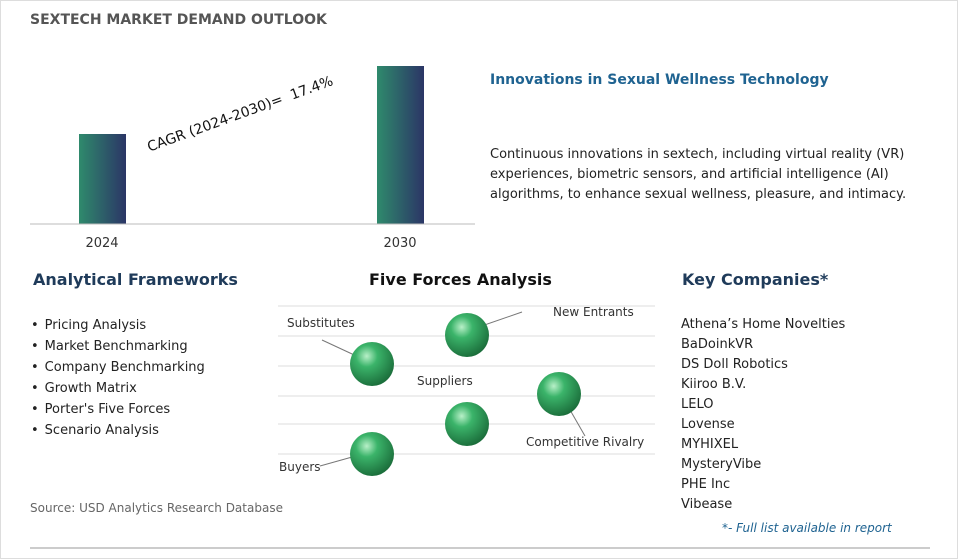  I want to click on section-title: Five Forces Analysis, so click(460, 279).